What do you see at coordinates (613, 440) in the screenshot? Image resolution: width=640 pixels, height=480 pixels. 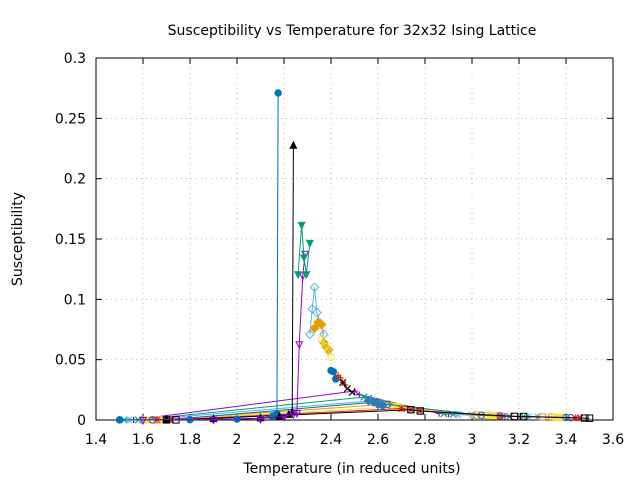 I see `x-tick-label: 3.6` at bounding box center [613, 440].